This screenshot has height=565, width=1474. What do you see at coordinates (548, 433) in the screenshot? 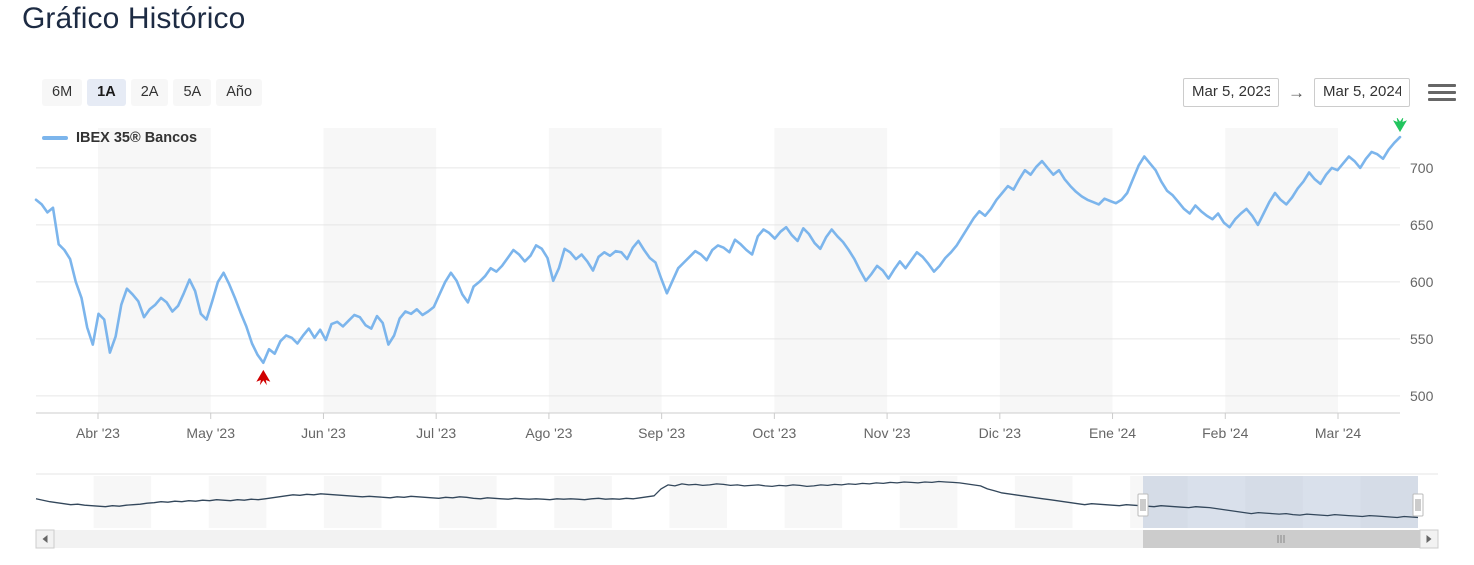
I see `x-axis-tick-label: Ago '23` at bounding box center [548, 433].